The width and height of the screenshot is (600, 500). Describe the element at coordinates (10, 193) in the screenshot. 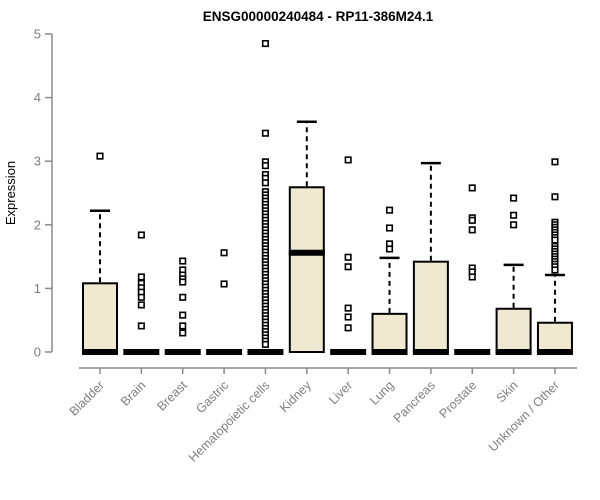

I see `y-axis-label: Expression` at that location.